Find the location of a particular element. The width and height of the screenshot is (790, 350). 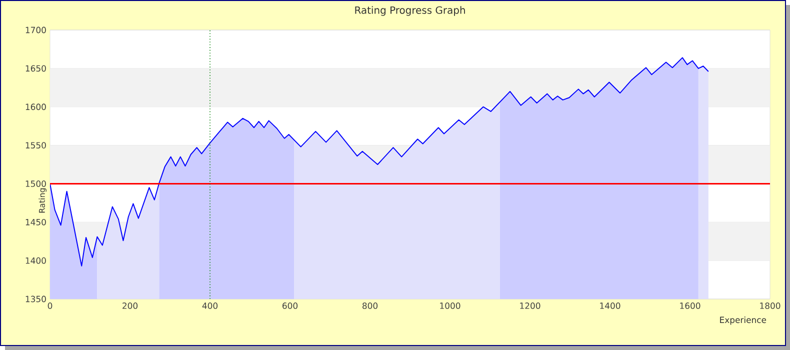

y-tick-label: 1600 is located at coordinates (36, 107).